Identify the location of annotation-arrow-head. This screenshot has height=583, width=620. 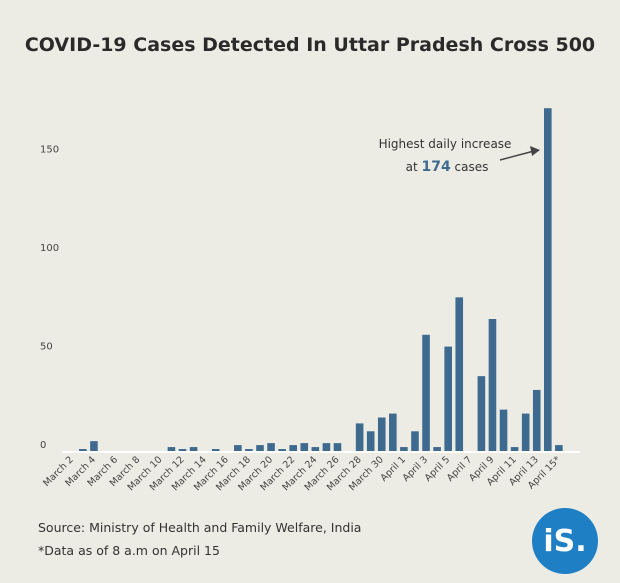
(535, 151).